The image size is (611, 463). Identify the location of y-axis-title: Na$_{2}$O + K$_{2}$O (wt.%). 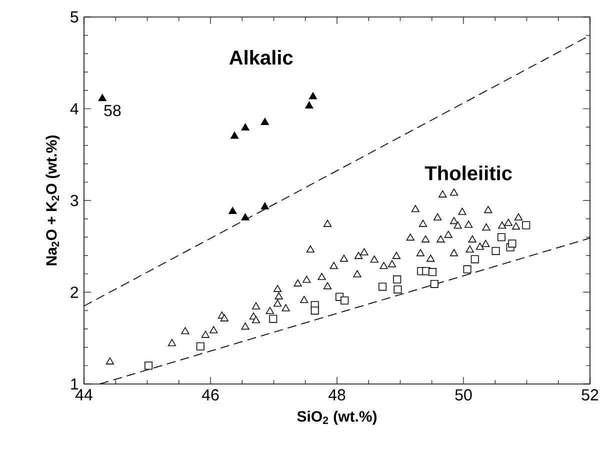
(53, 201).